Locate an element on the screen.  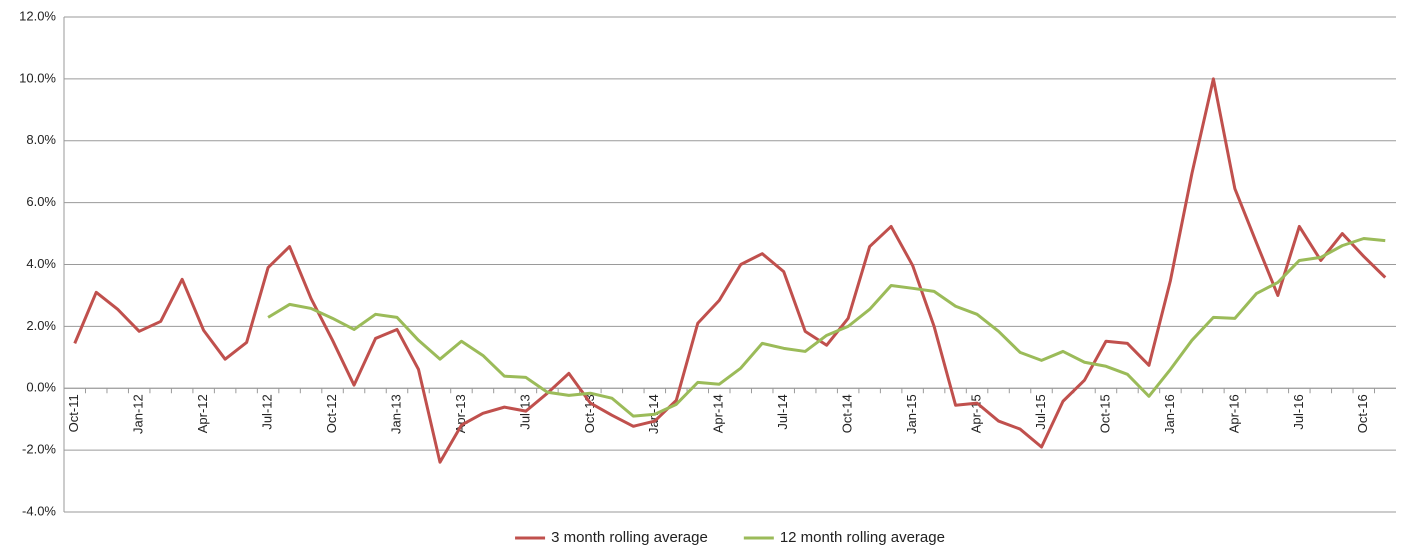
x-tick-label: Jan-12 is located at coordinates (138, 414).